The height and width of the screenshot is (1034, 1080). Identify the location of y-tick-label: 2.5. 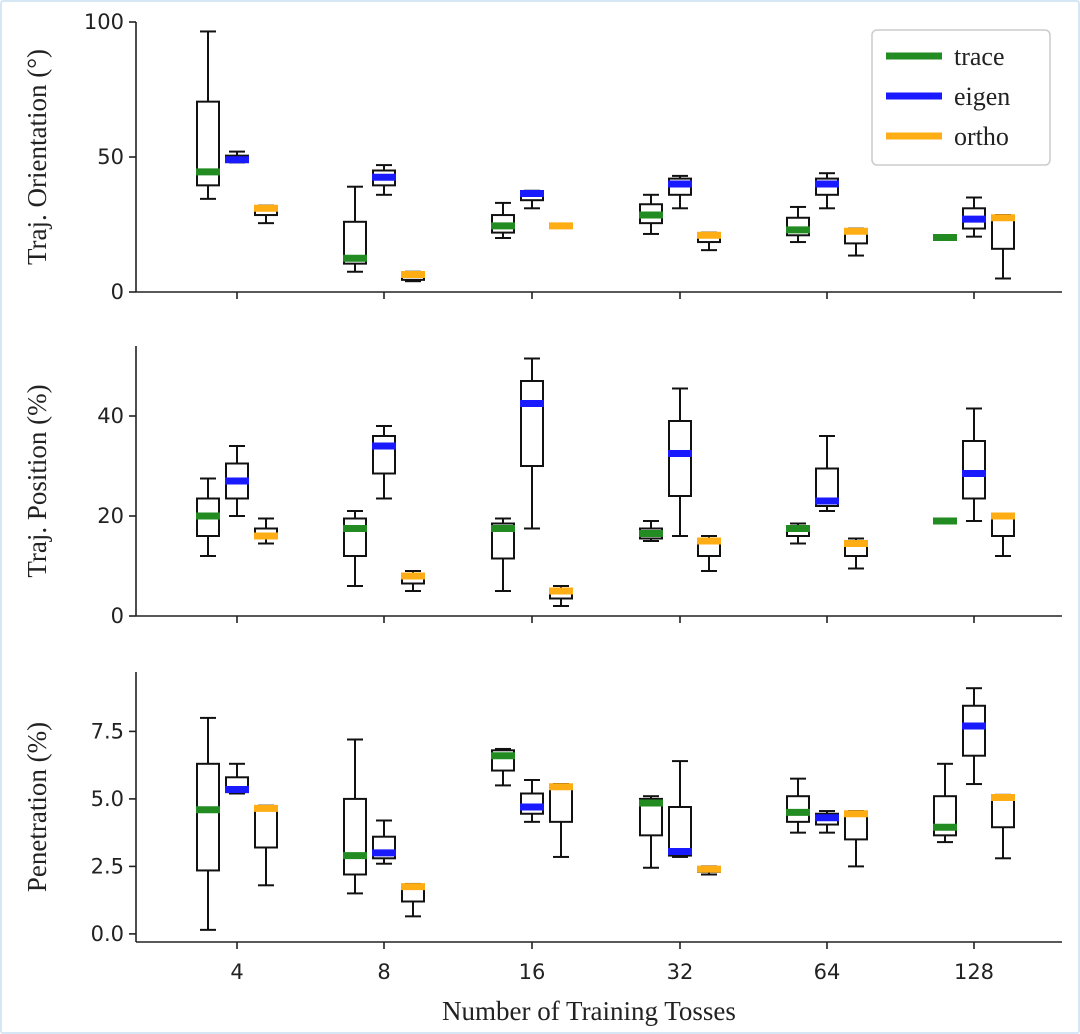
(107, 866).